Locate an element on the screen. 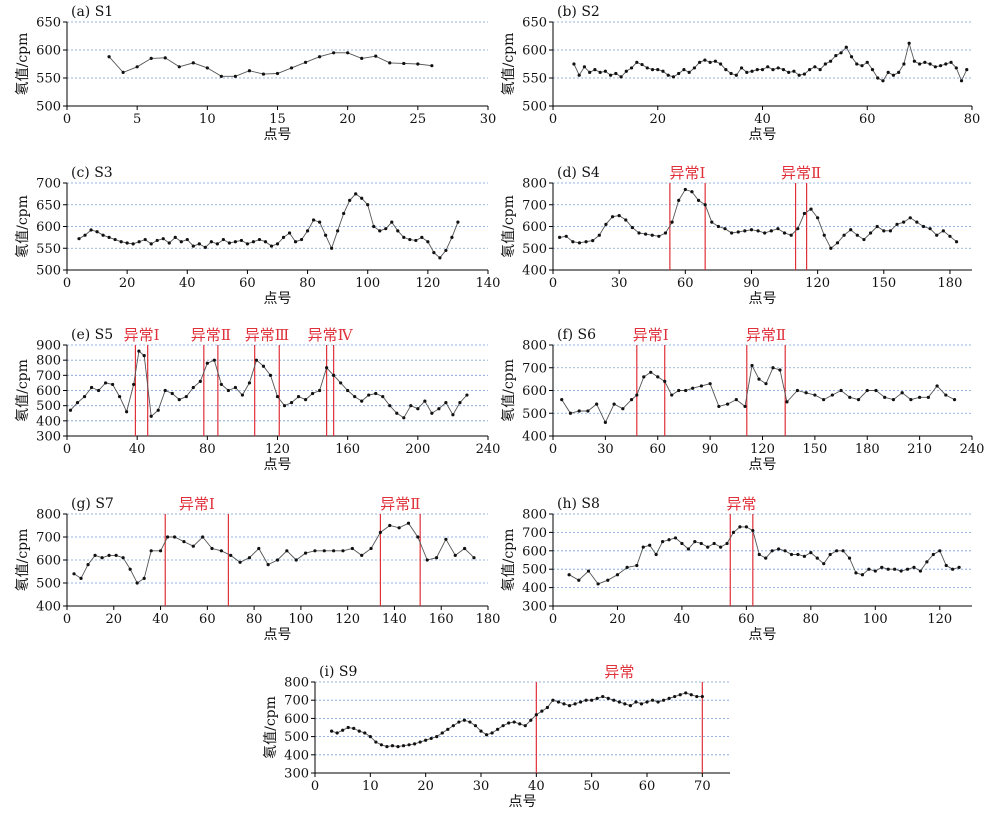 The width and height of the screenshot is (1000, 823). y-tick-label: 500 is located at coordinates (534, 570).